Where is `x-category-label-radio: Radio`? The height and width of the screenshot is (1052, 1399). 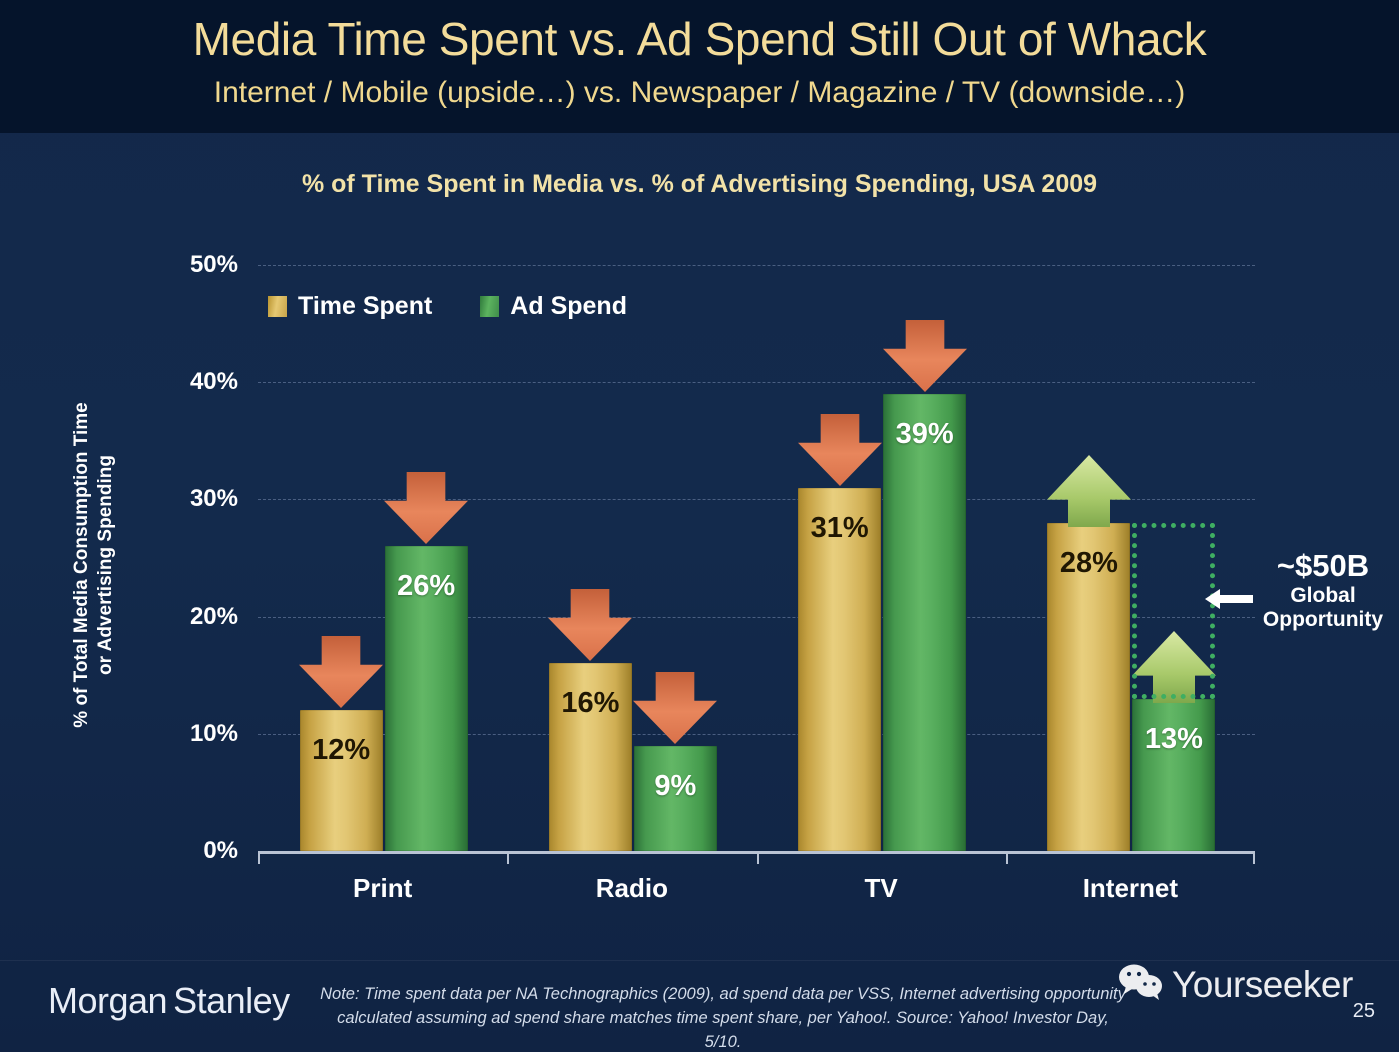 x-category-label-radio: Radio is located at coordinates (631, 888).